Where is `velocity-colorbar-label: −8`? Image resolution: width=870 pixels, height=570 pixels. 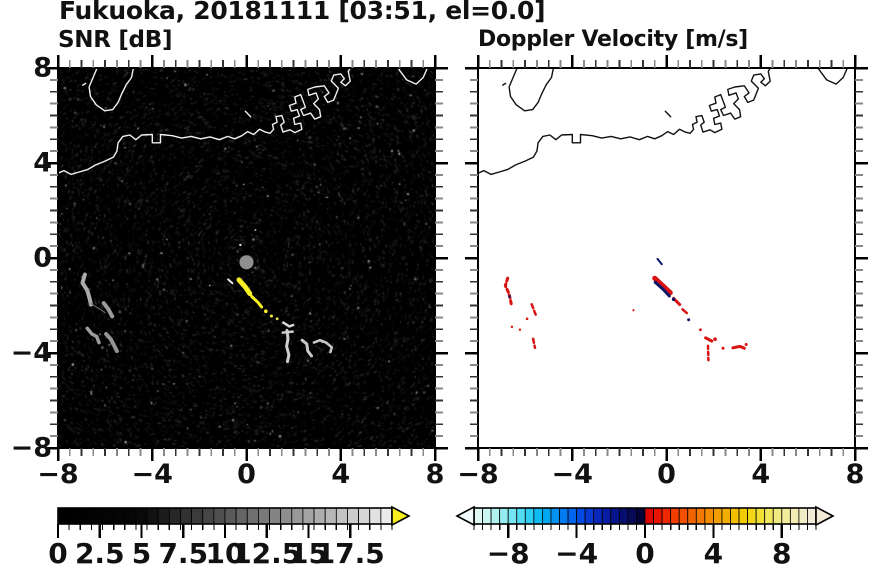
velocity-colorbar-label: −8 is located at coordinates (508, 553).